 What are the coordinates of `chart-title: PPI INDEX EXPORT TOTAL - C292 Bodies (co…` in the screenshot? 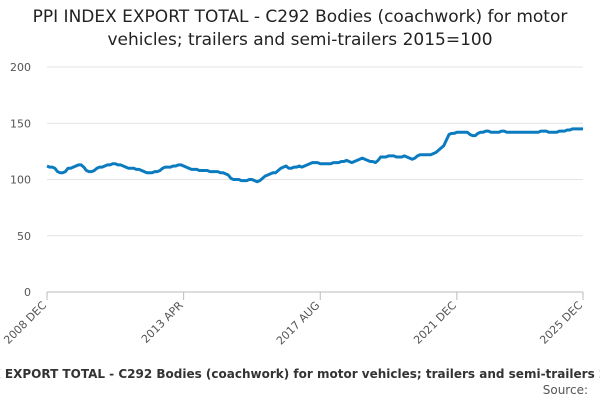 It's located at (300, 28).